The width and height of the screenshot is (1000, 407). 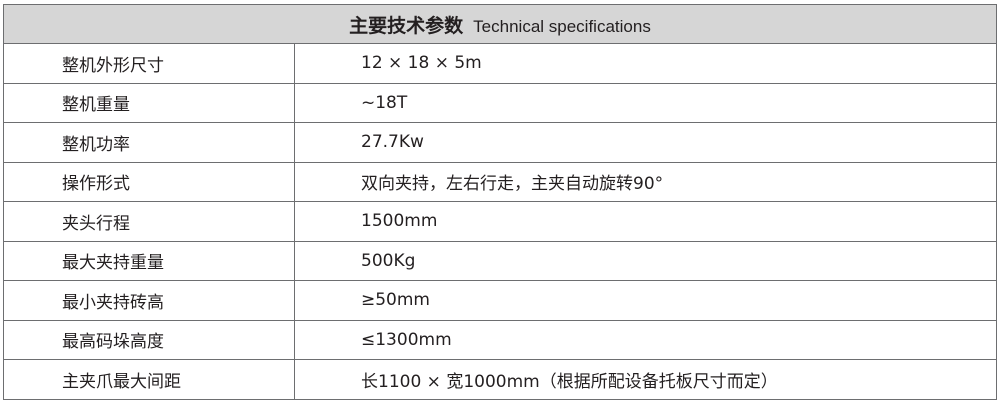 I want to click on spec-value: 12 × 18 × 5m, so click(x=645, y=63).